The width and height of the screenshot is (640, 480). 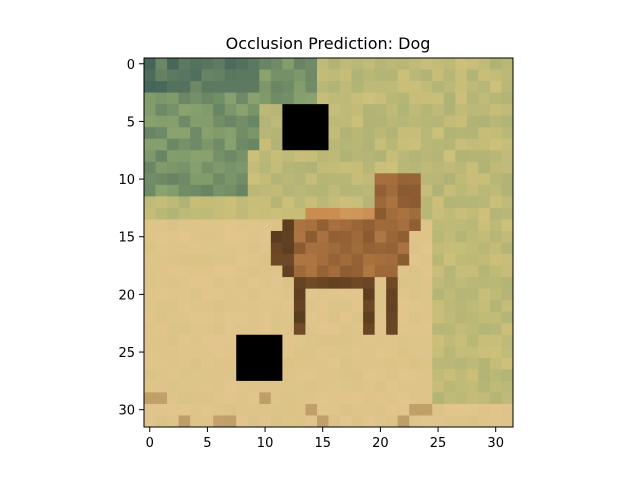 I want to click on occlusion-patches, so click(x=282, y=242).